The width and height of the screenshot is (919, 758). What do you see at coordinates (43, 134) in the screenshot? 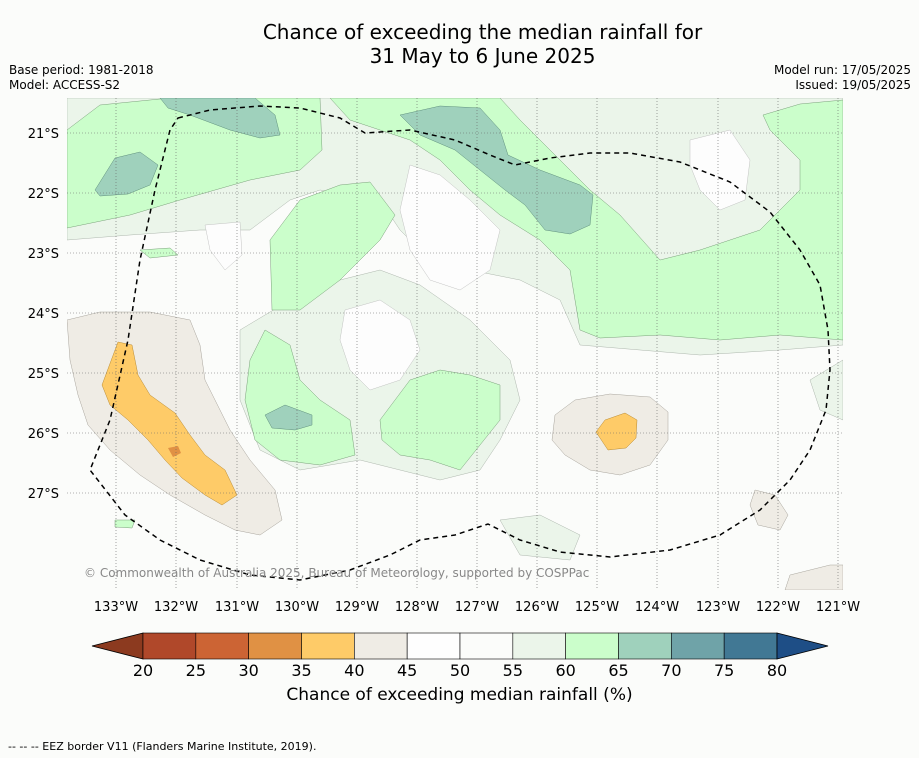
I see `lat-label: 21°S` at bounding box center [43, 134].